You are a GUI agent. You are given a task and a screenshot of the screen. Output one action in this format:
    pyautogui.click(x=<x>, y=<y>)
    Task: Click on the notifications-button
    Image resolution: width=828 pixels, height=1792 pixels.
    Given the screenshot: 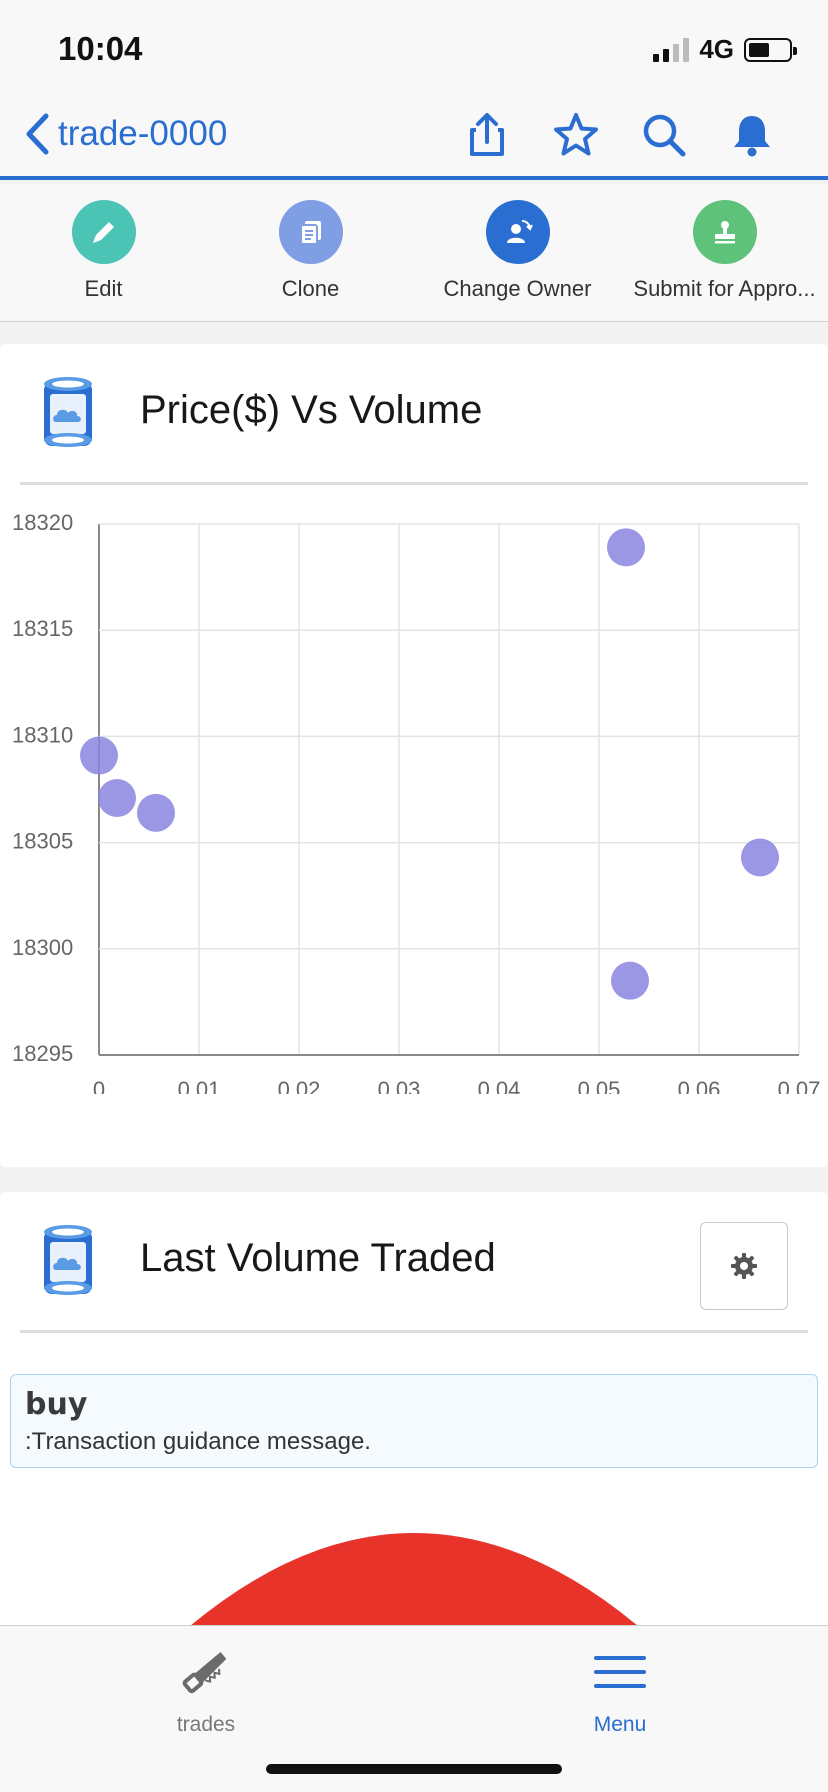 What is the action you would take?
    pyautogui.click(x=752, y=135)
    